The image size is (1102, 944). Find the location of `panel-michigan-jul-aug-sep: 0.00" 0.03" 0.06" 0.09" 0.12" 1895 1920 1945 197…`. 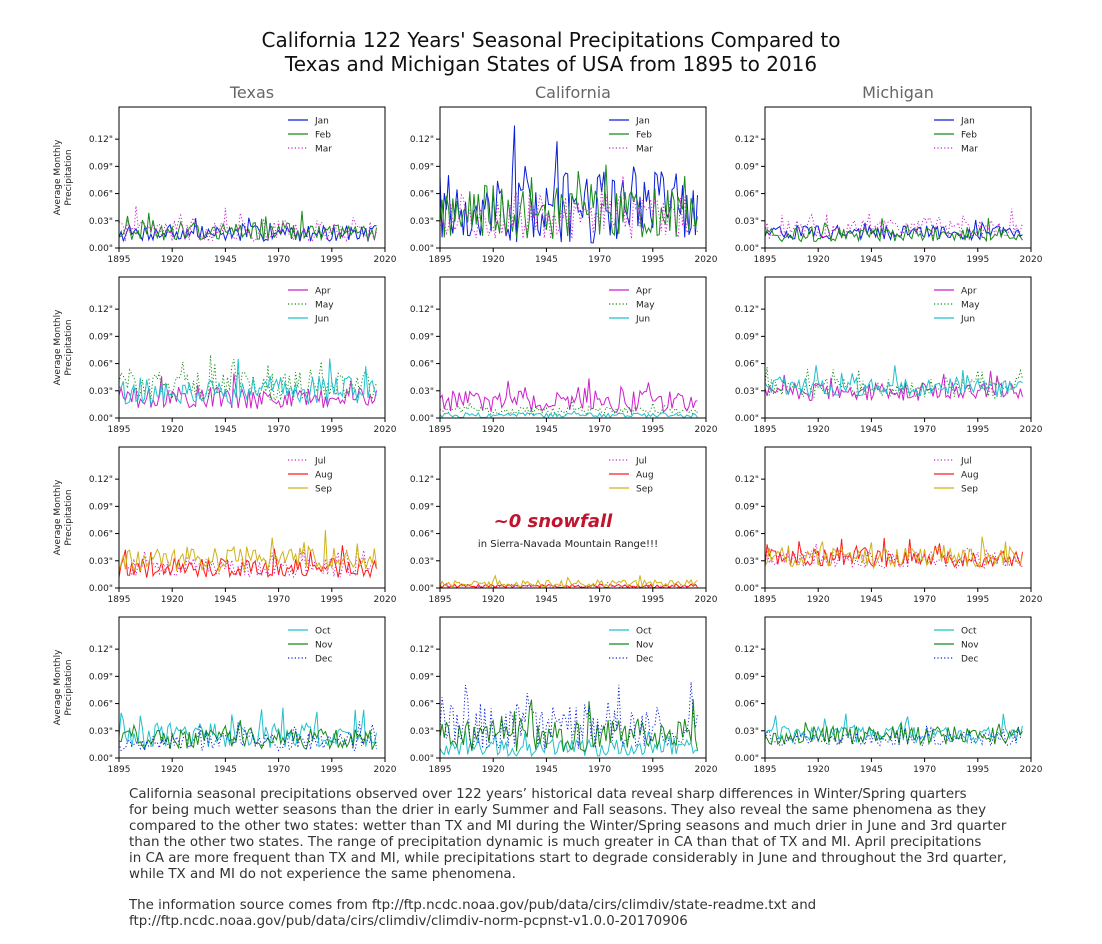

panel-michigan-jul-aug-sep: 0.00" 0.03" 0.06" 0.09" 0.12" 1895 1920 1945 197… is located at coordinates (889, 525).